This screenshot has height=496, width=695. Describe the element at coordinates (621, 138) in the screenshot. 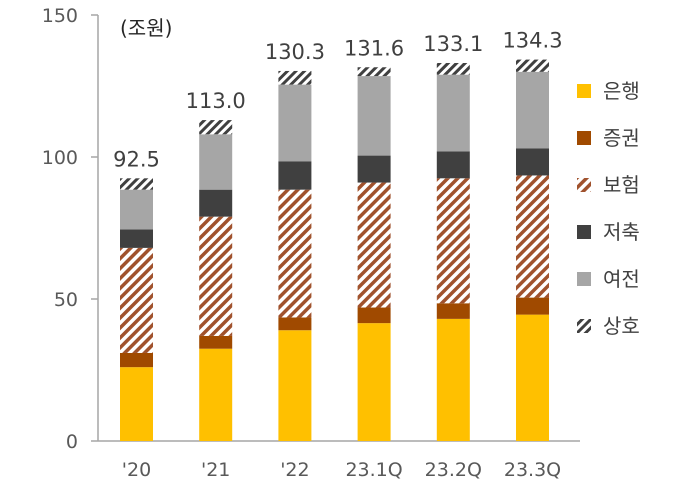

I see `legend-label: 증권` at that location.